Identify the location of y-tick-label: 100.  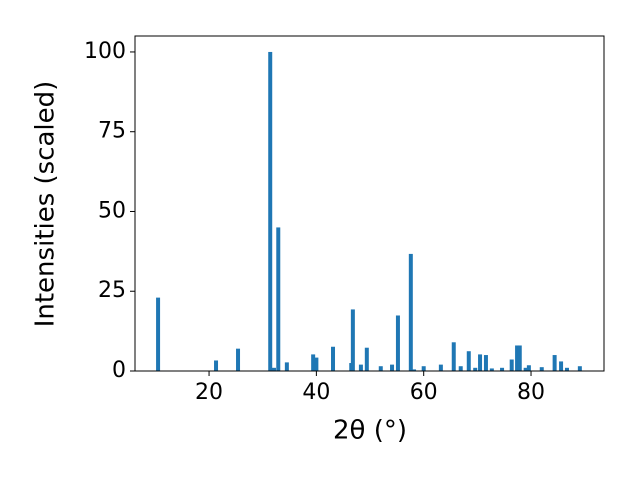
(105, 51).